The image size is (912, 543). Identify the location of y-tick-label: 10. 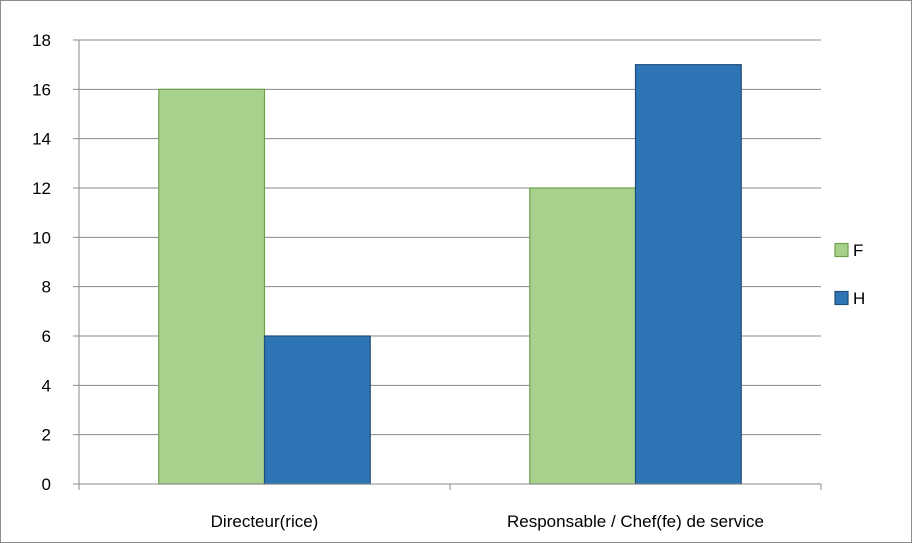
(41, 237).